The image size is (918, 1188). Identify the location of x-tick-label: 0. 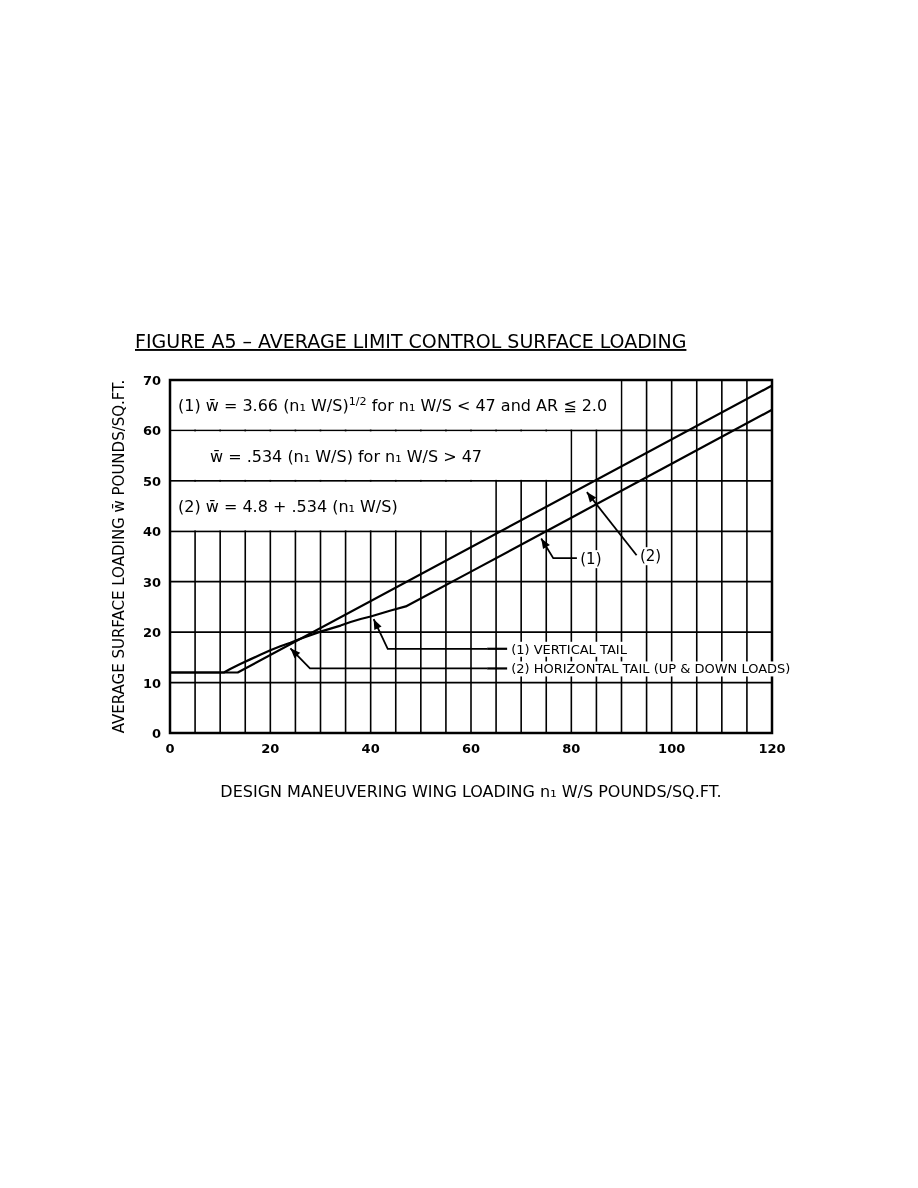
(170, 748).